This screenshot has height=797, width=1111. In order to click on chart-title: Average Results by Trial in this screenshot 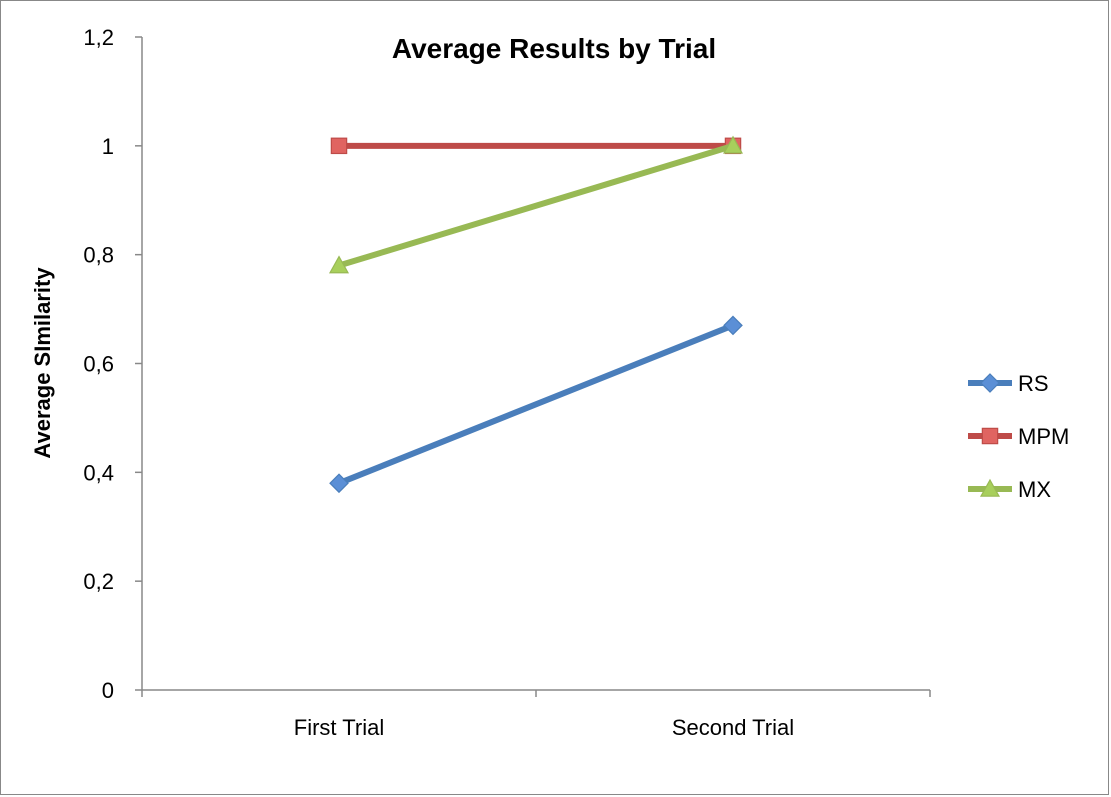, I will do `click(554, 48)`.